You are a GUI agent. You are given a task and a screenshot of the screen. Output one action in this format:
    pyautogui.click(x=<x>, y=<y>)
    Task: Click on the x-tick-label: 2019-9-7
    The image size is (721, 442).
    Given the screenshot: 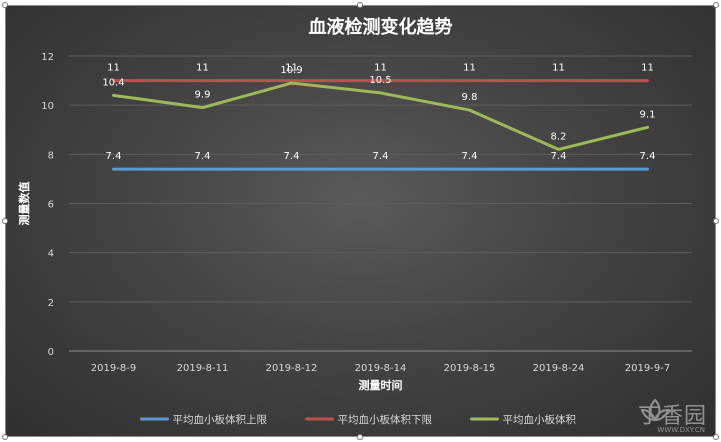 What is the action you would take?
    pyautogui.click(x=647, y=368)
    